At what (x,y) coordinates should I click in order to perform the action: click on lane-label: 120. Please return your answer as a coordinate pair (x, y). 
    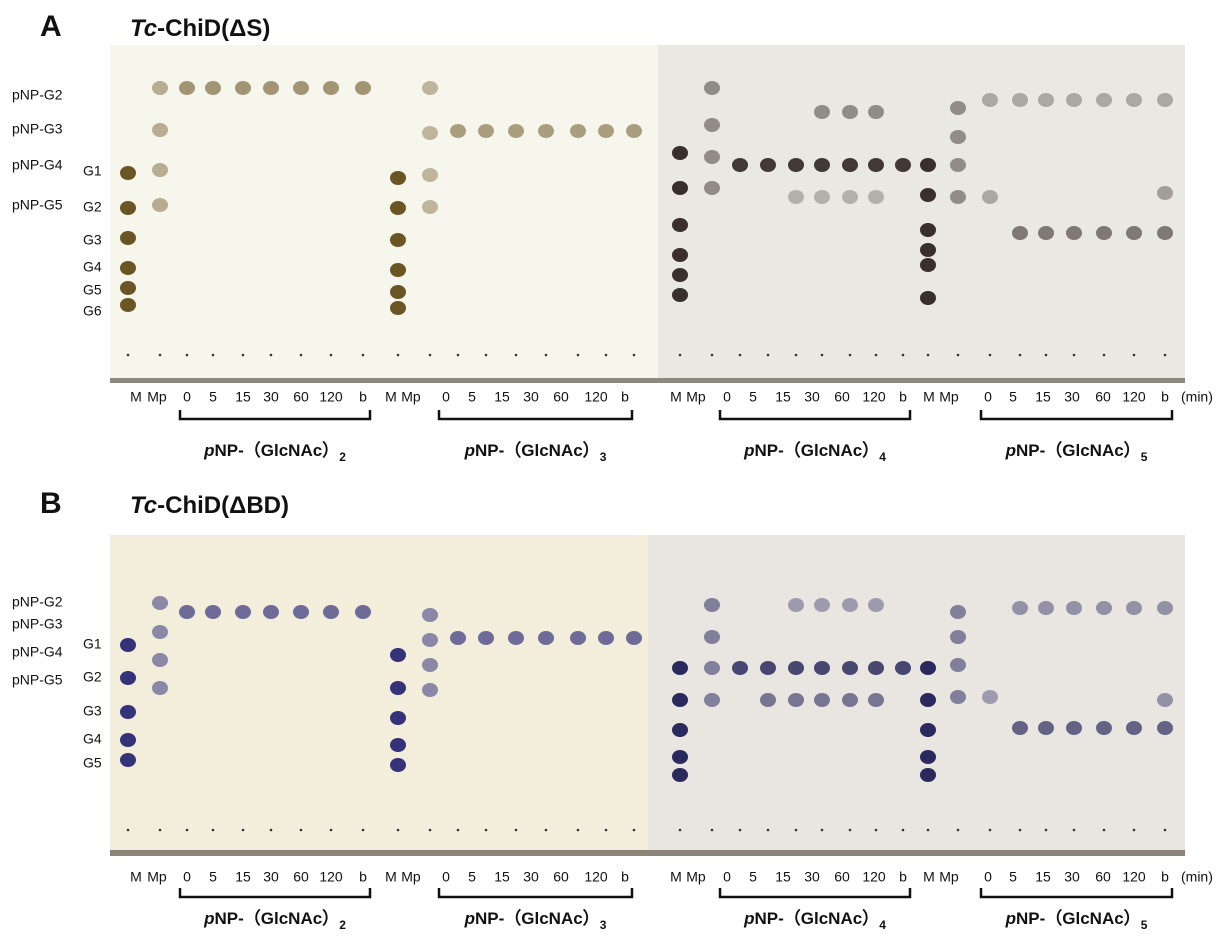
    Looking at the image, I should click on (1134, 397).